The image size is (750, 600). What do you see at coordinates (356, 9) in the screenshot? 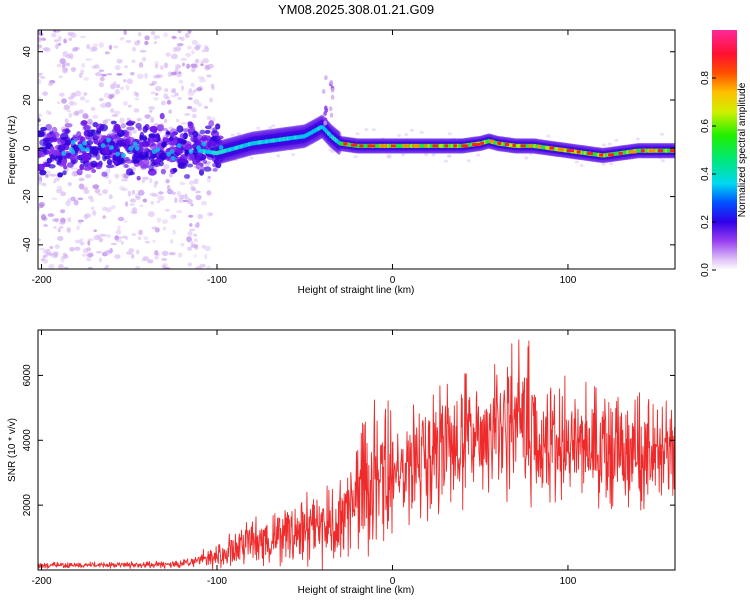
I see `chart-title: YM08.2025.308.01.21.G09` at bounding box center [356, 9].